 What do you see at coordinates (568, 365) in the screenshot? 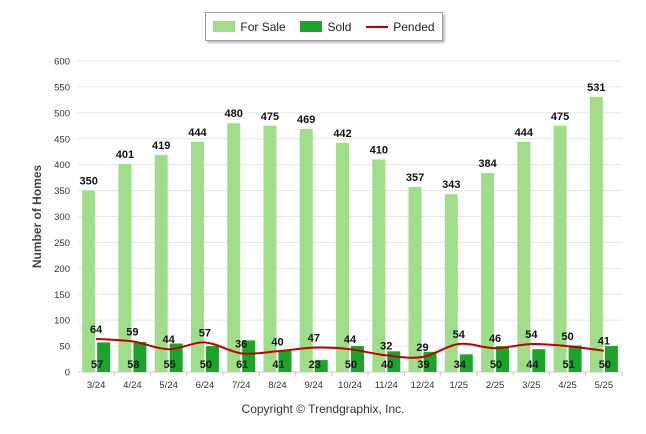
I see `data-label-sold: 51` at bounding box center [568, 365].